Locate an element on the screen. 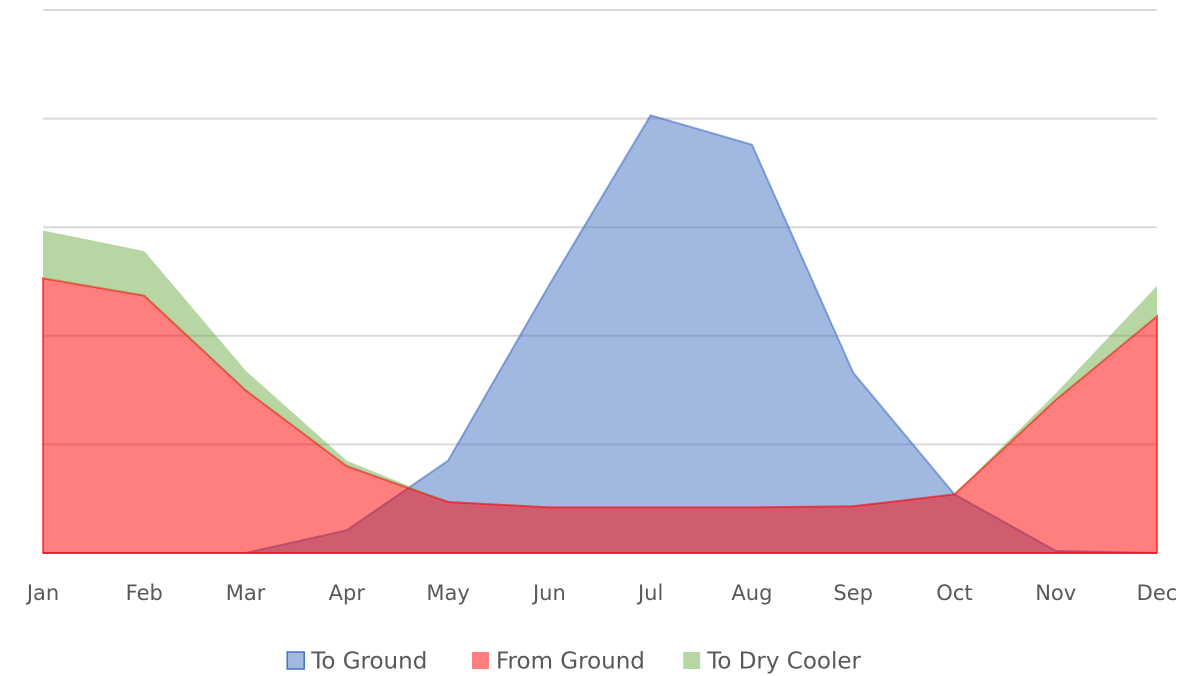  x-tick-label: Sep is located at coordinates (853, 593).